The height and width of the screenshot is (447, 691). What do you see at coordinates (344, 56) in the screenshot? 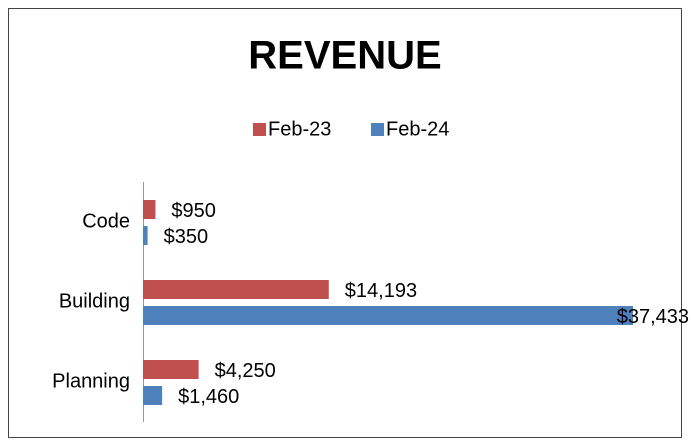
I see `chart-title: REVENUE` at bounding box center [344, 56].